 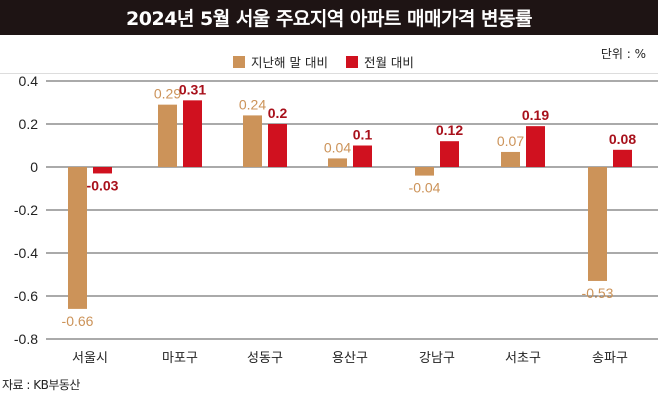 I want to click on data-label: -0.03, so click(x=103, y=185).